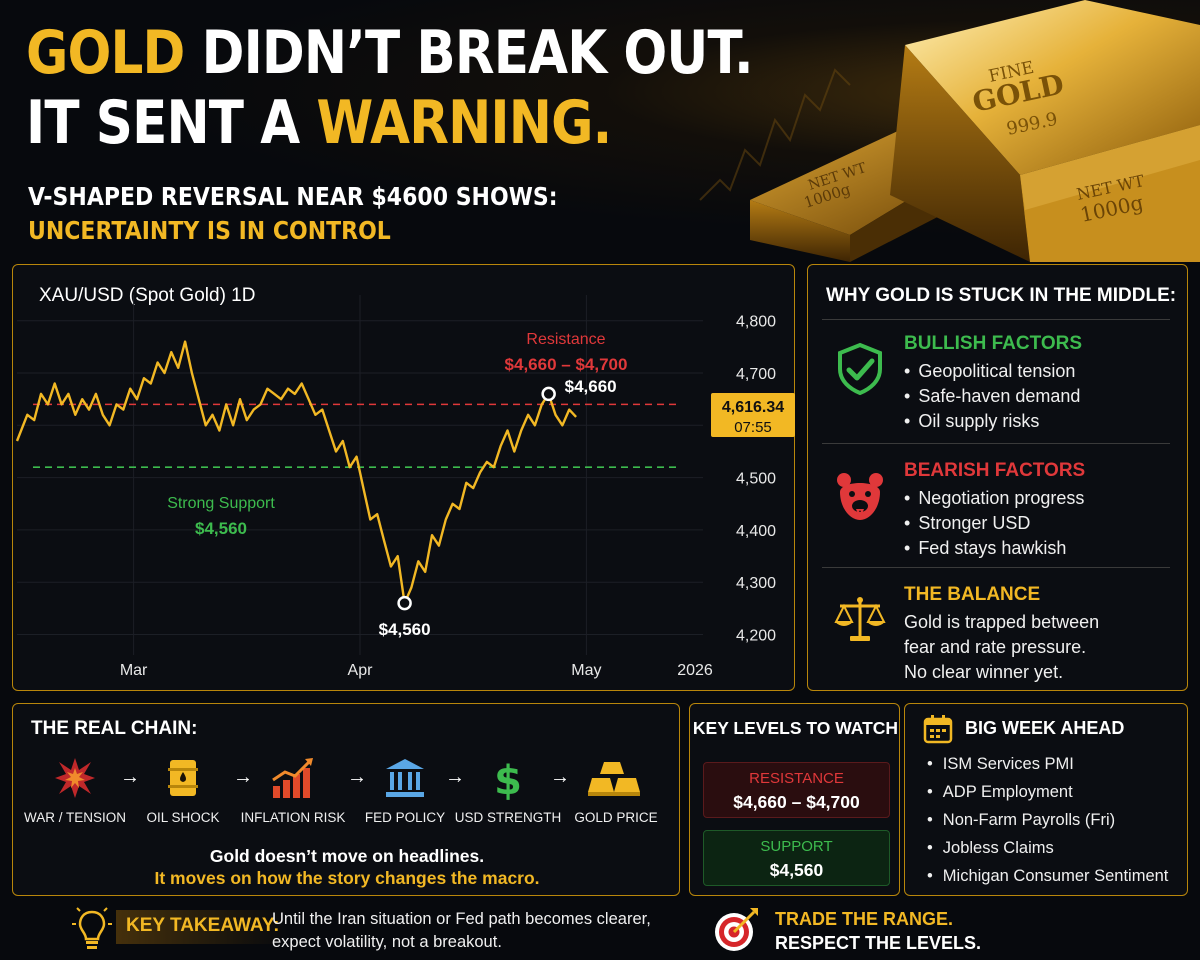 This screenshot has width=1200, height=960. Describe the element at coordinates (1047, 792) in the screenshot. I see `list-item: ADP Employment` at that location.